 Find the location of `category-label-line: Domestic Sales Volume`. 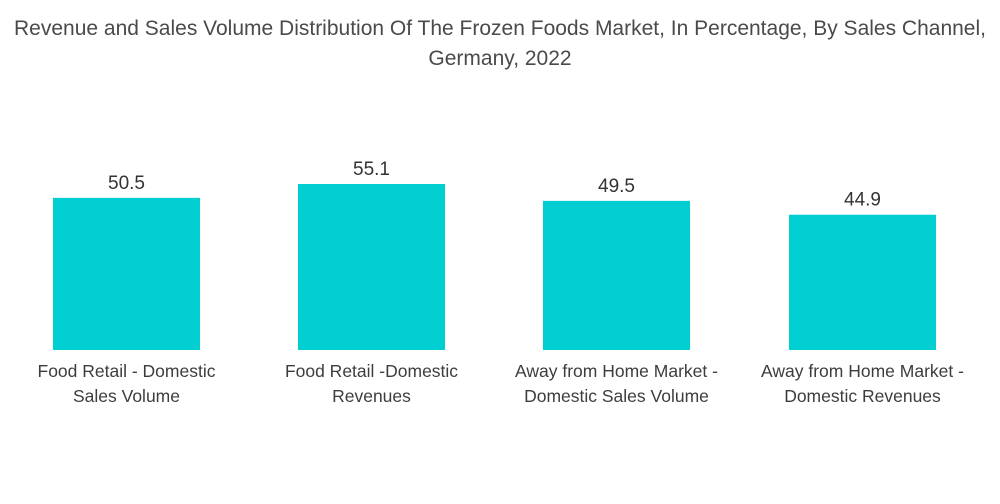

category-label-line: Domestic Sales Volume is located at coordinates (616, 396).